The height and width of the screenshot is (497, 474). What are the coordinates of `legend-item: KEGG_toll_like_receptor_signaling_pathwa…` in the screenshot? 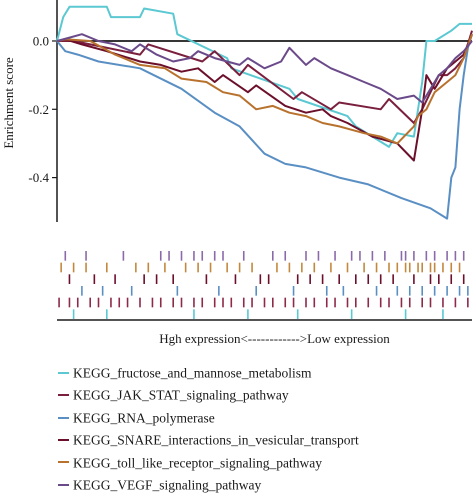 It's located at (263, 463).